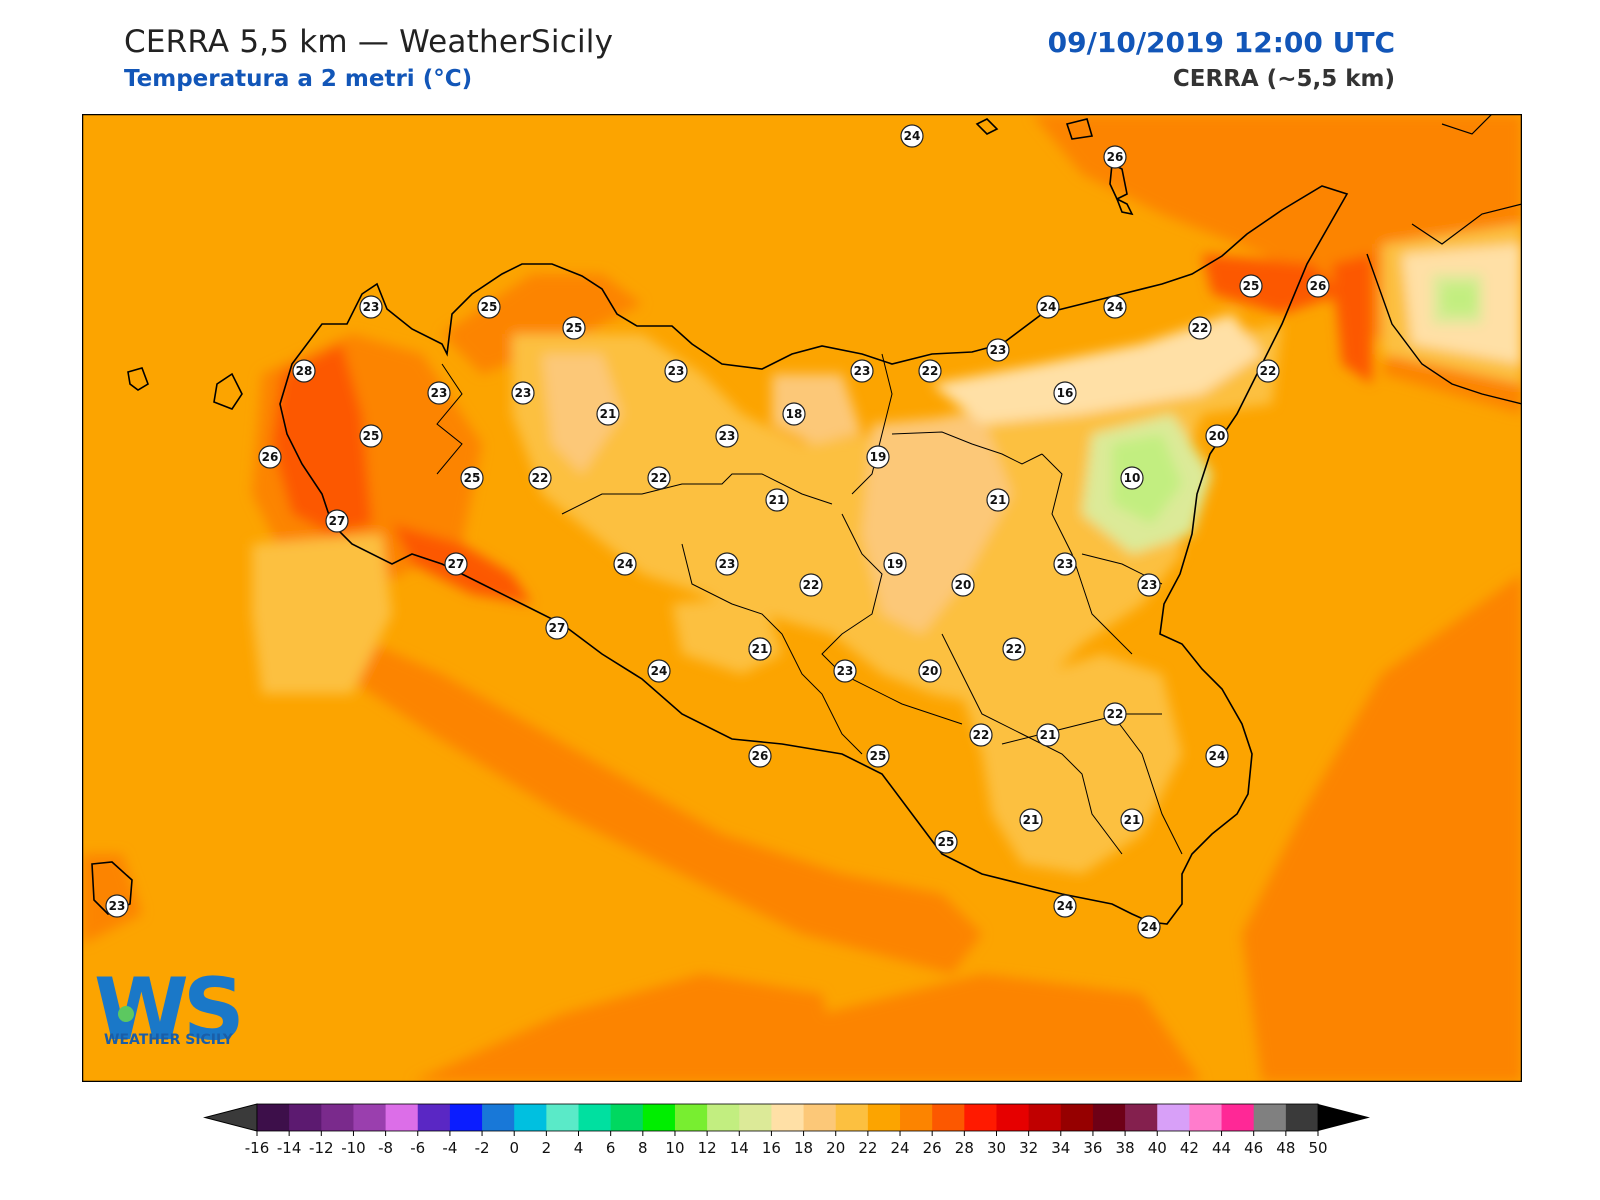 Image resolution: width=1600 pixels, height=1200 pixels. What do you see at coordinates (760, 756) in the screenshot?
I see `station-marker: 26` at bounding box center [760, 756].